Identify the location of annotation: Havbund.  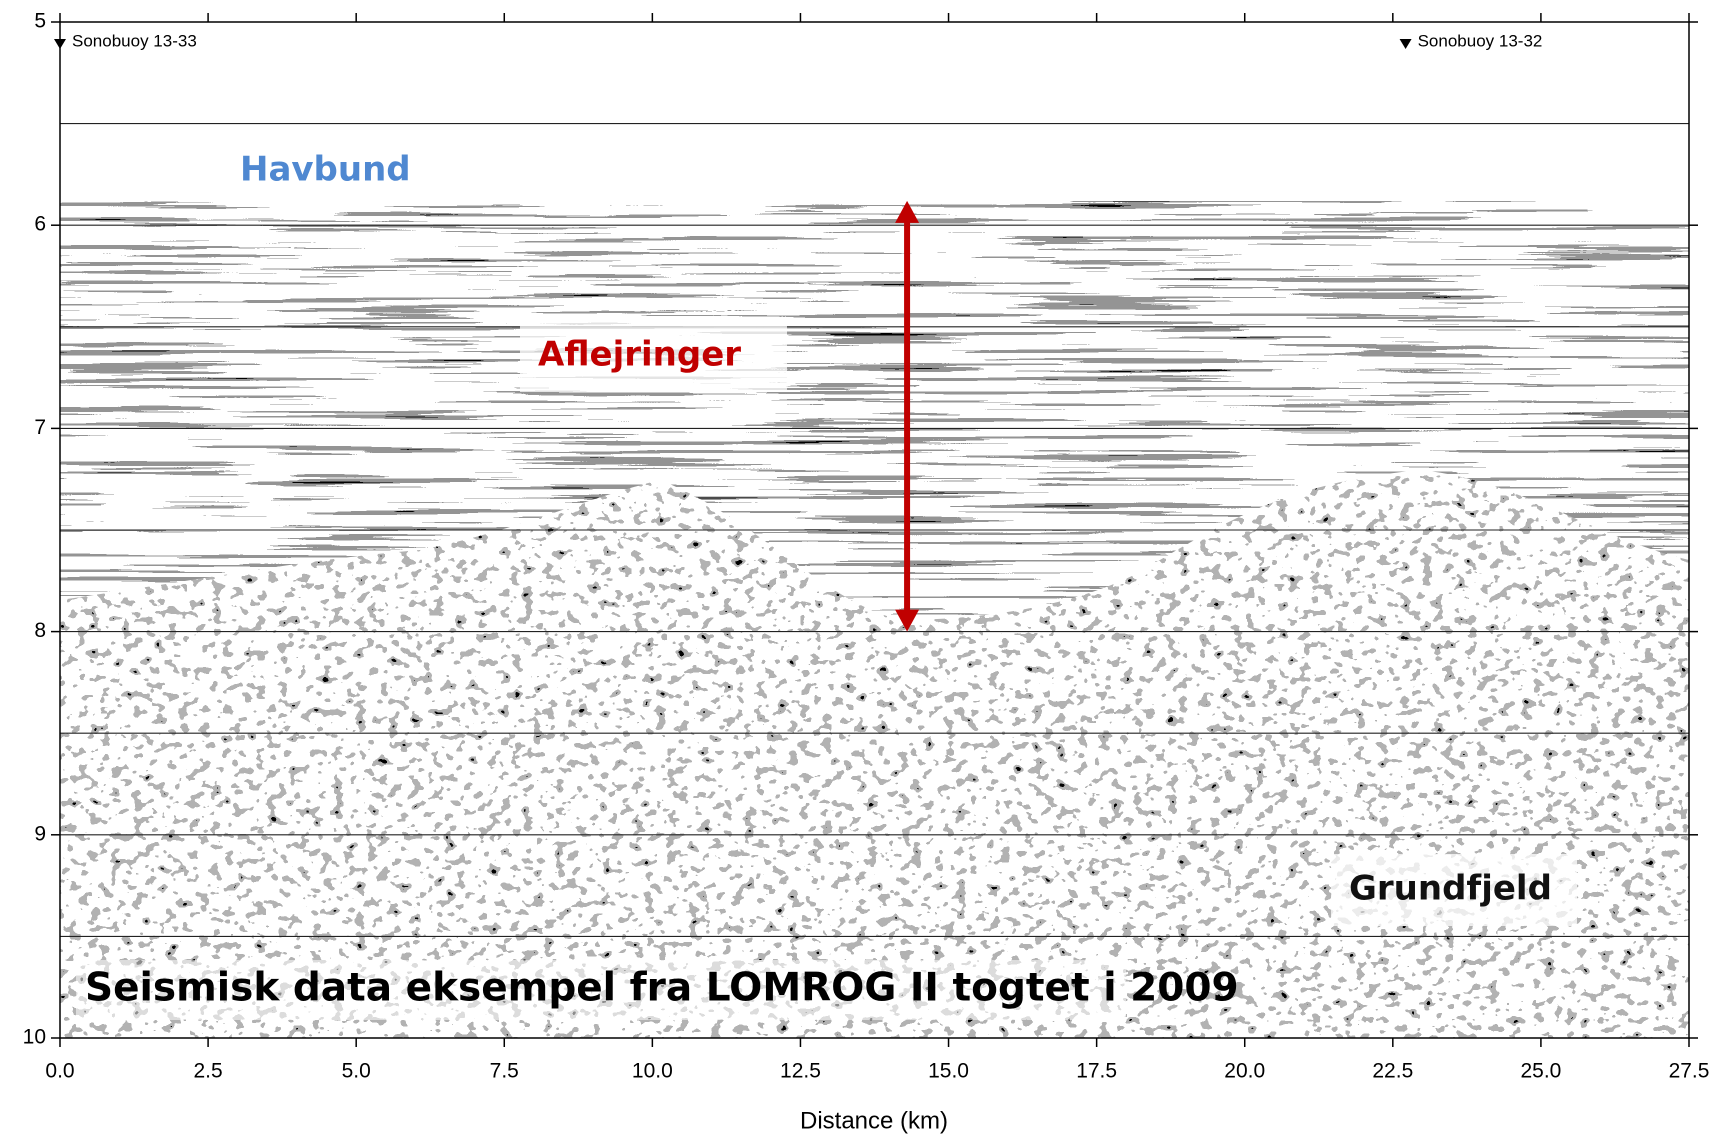
(325, 170).